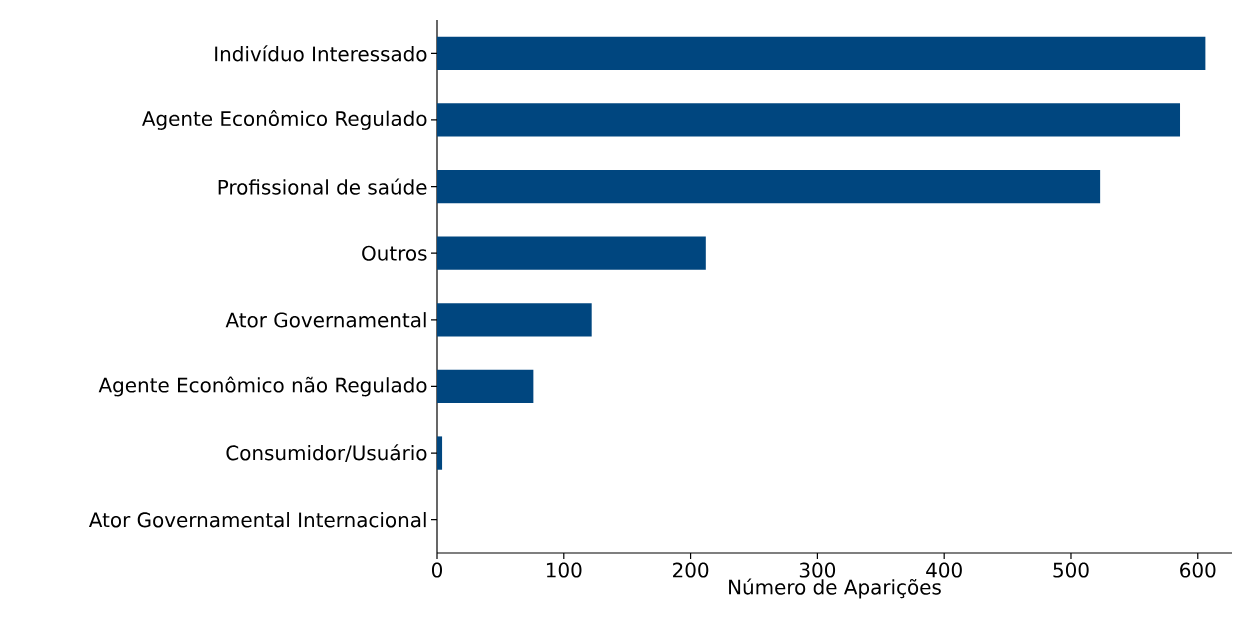 The width and height of the screenshot is (1234, 626). I want to click on y-tick-label: Ator Governamental Internacional, so click(257, 519).